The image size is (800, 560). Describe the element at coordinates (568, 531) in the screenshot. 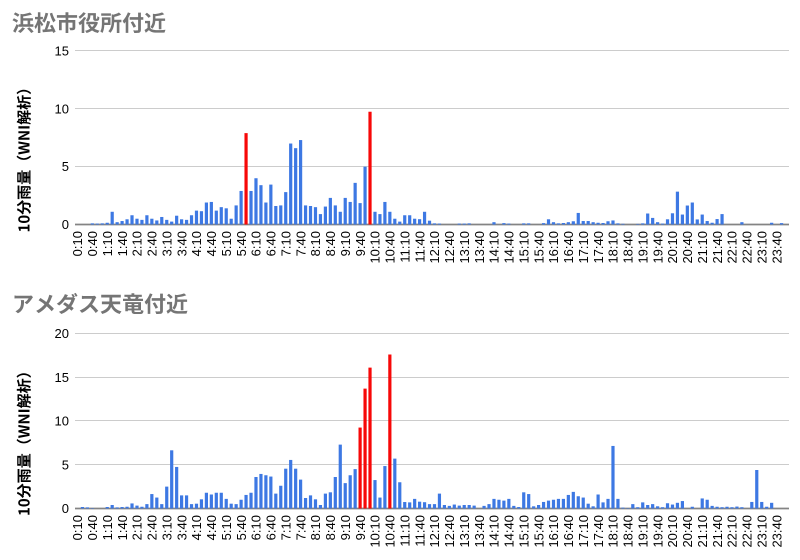

I see `svg-text: 16:40` at that location.